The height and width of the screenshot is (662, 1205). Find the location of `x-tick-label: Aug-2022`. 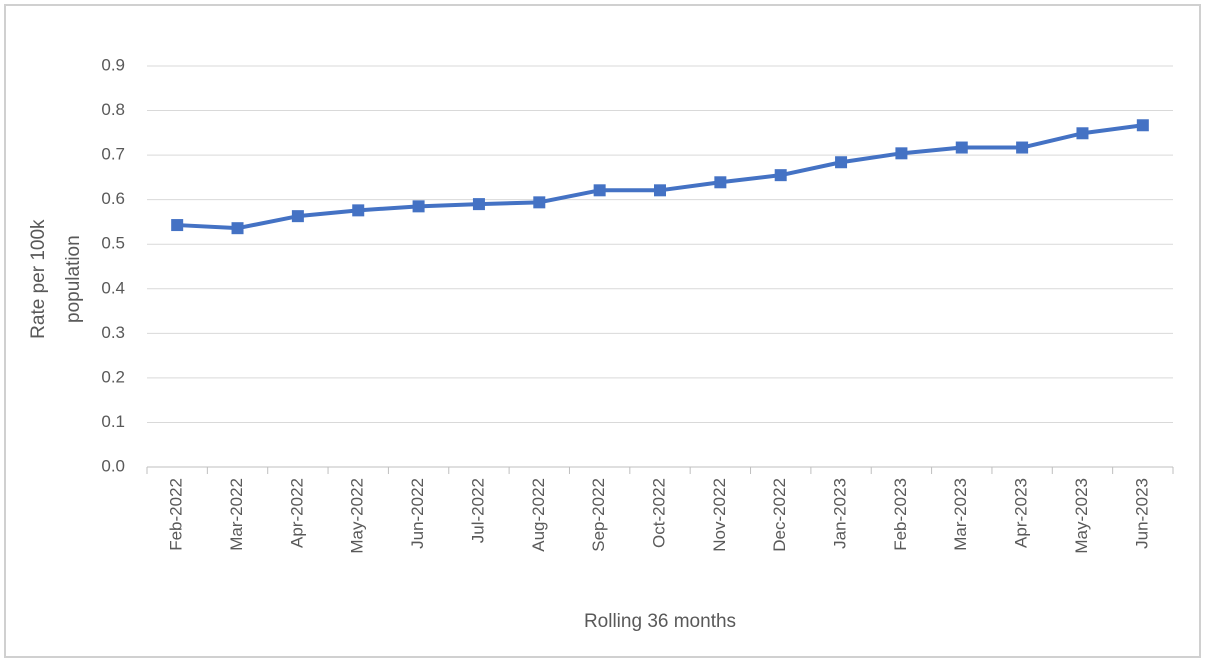

x-tick-label: Aug-2022 is located at coordinates (538, 515).